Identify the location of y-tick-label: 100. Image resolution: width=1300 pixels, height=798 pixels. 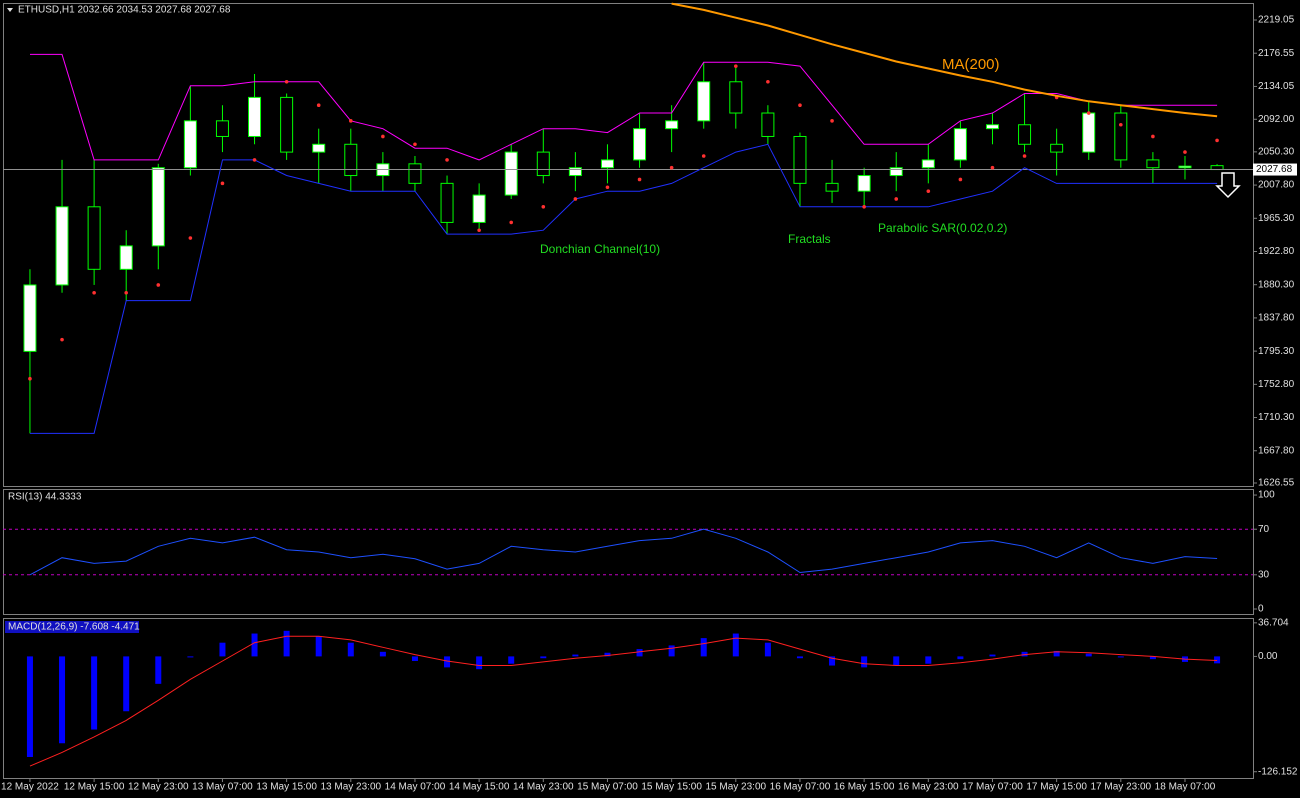
(1266, 495).